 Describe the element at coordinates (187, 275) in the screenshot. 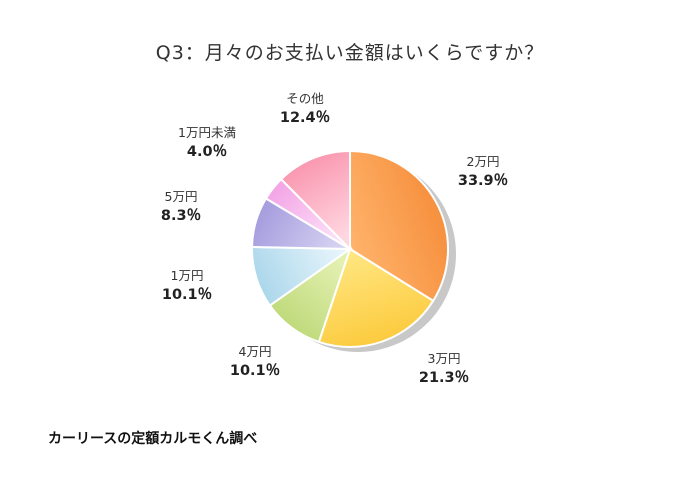

I see `slice-label-4: 1万円` at that location.